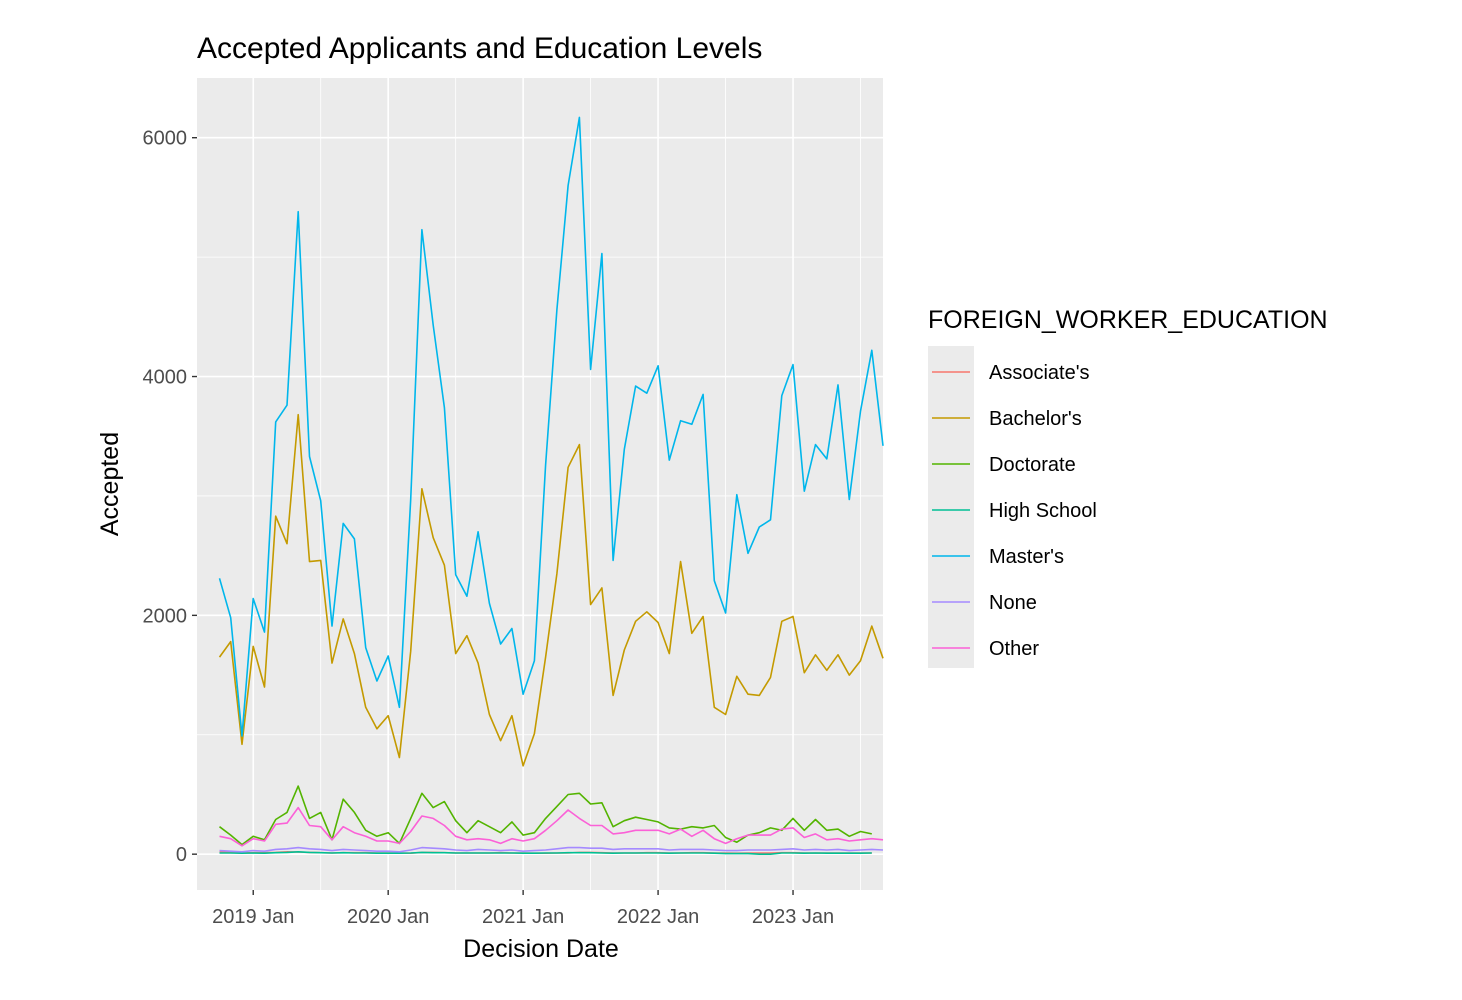 This screenshot has height=1000, width=1462. Describe the element at coordinates (1035, 419) in the screenshot. I see `legend-label-bachelor-s: Bachelor's` at that location.